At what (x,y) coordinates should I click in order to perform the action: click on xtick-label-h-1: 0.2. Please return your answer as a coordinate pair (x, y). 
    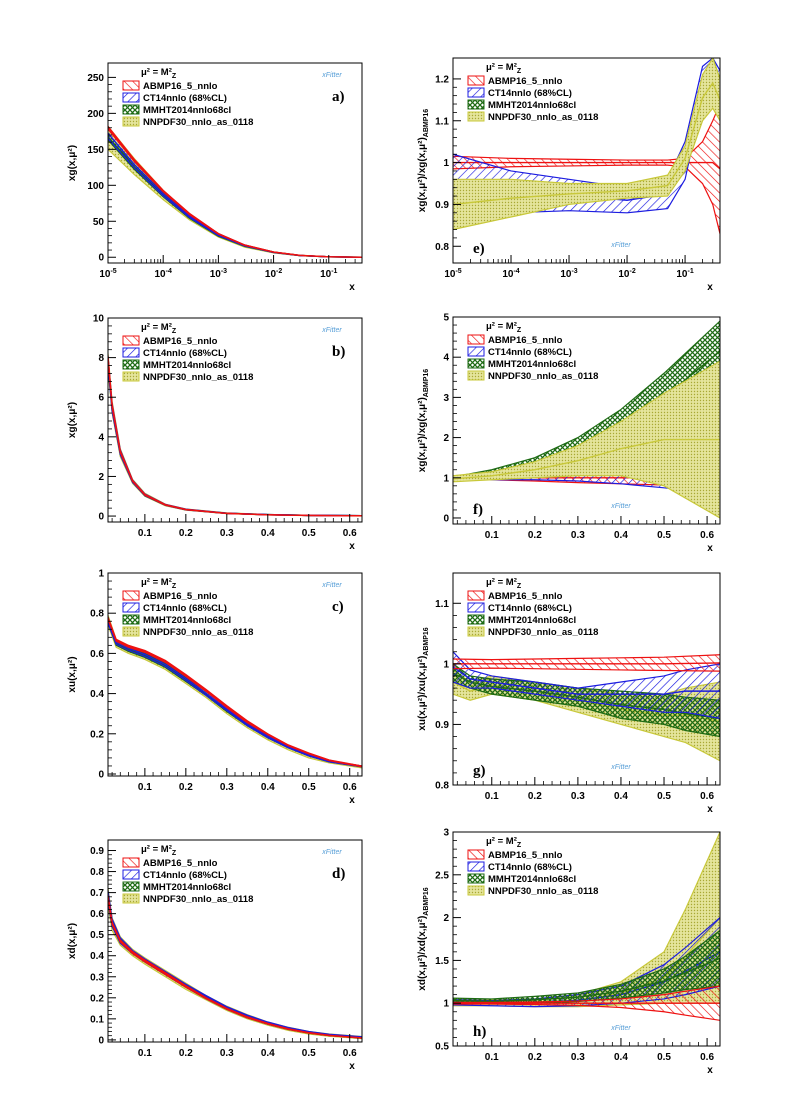
    Looking at the image, I should click on (535, 1057).